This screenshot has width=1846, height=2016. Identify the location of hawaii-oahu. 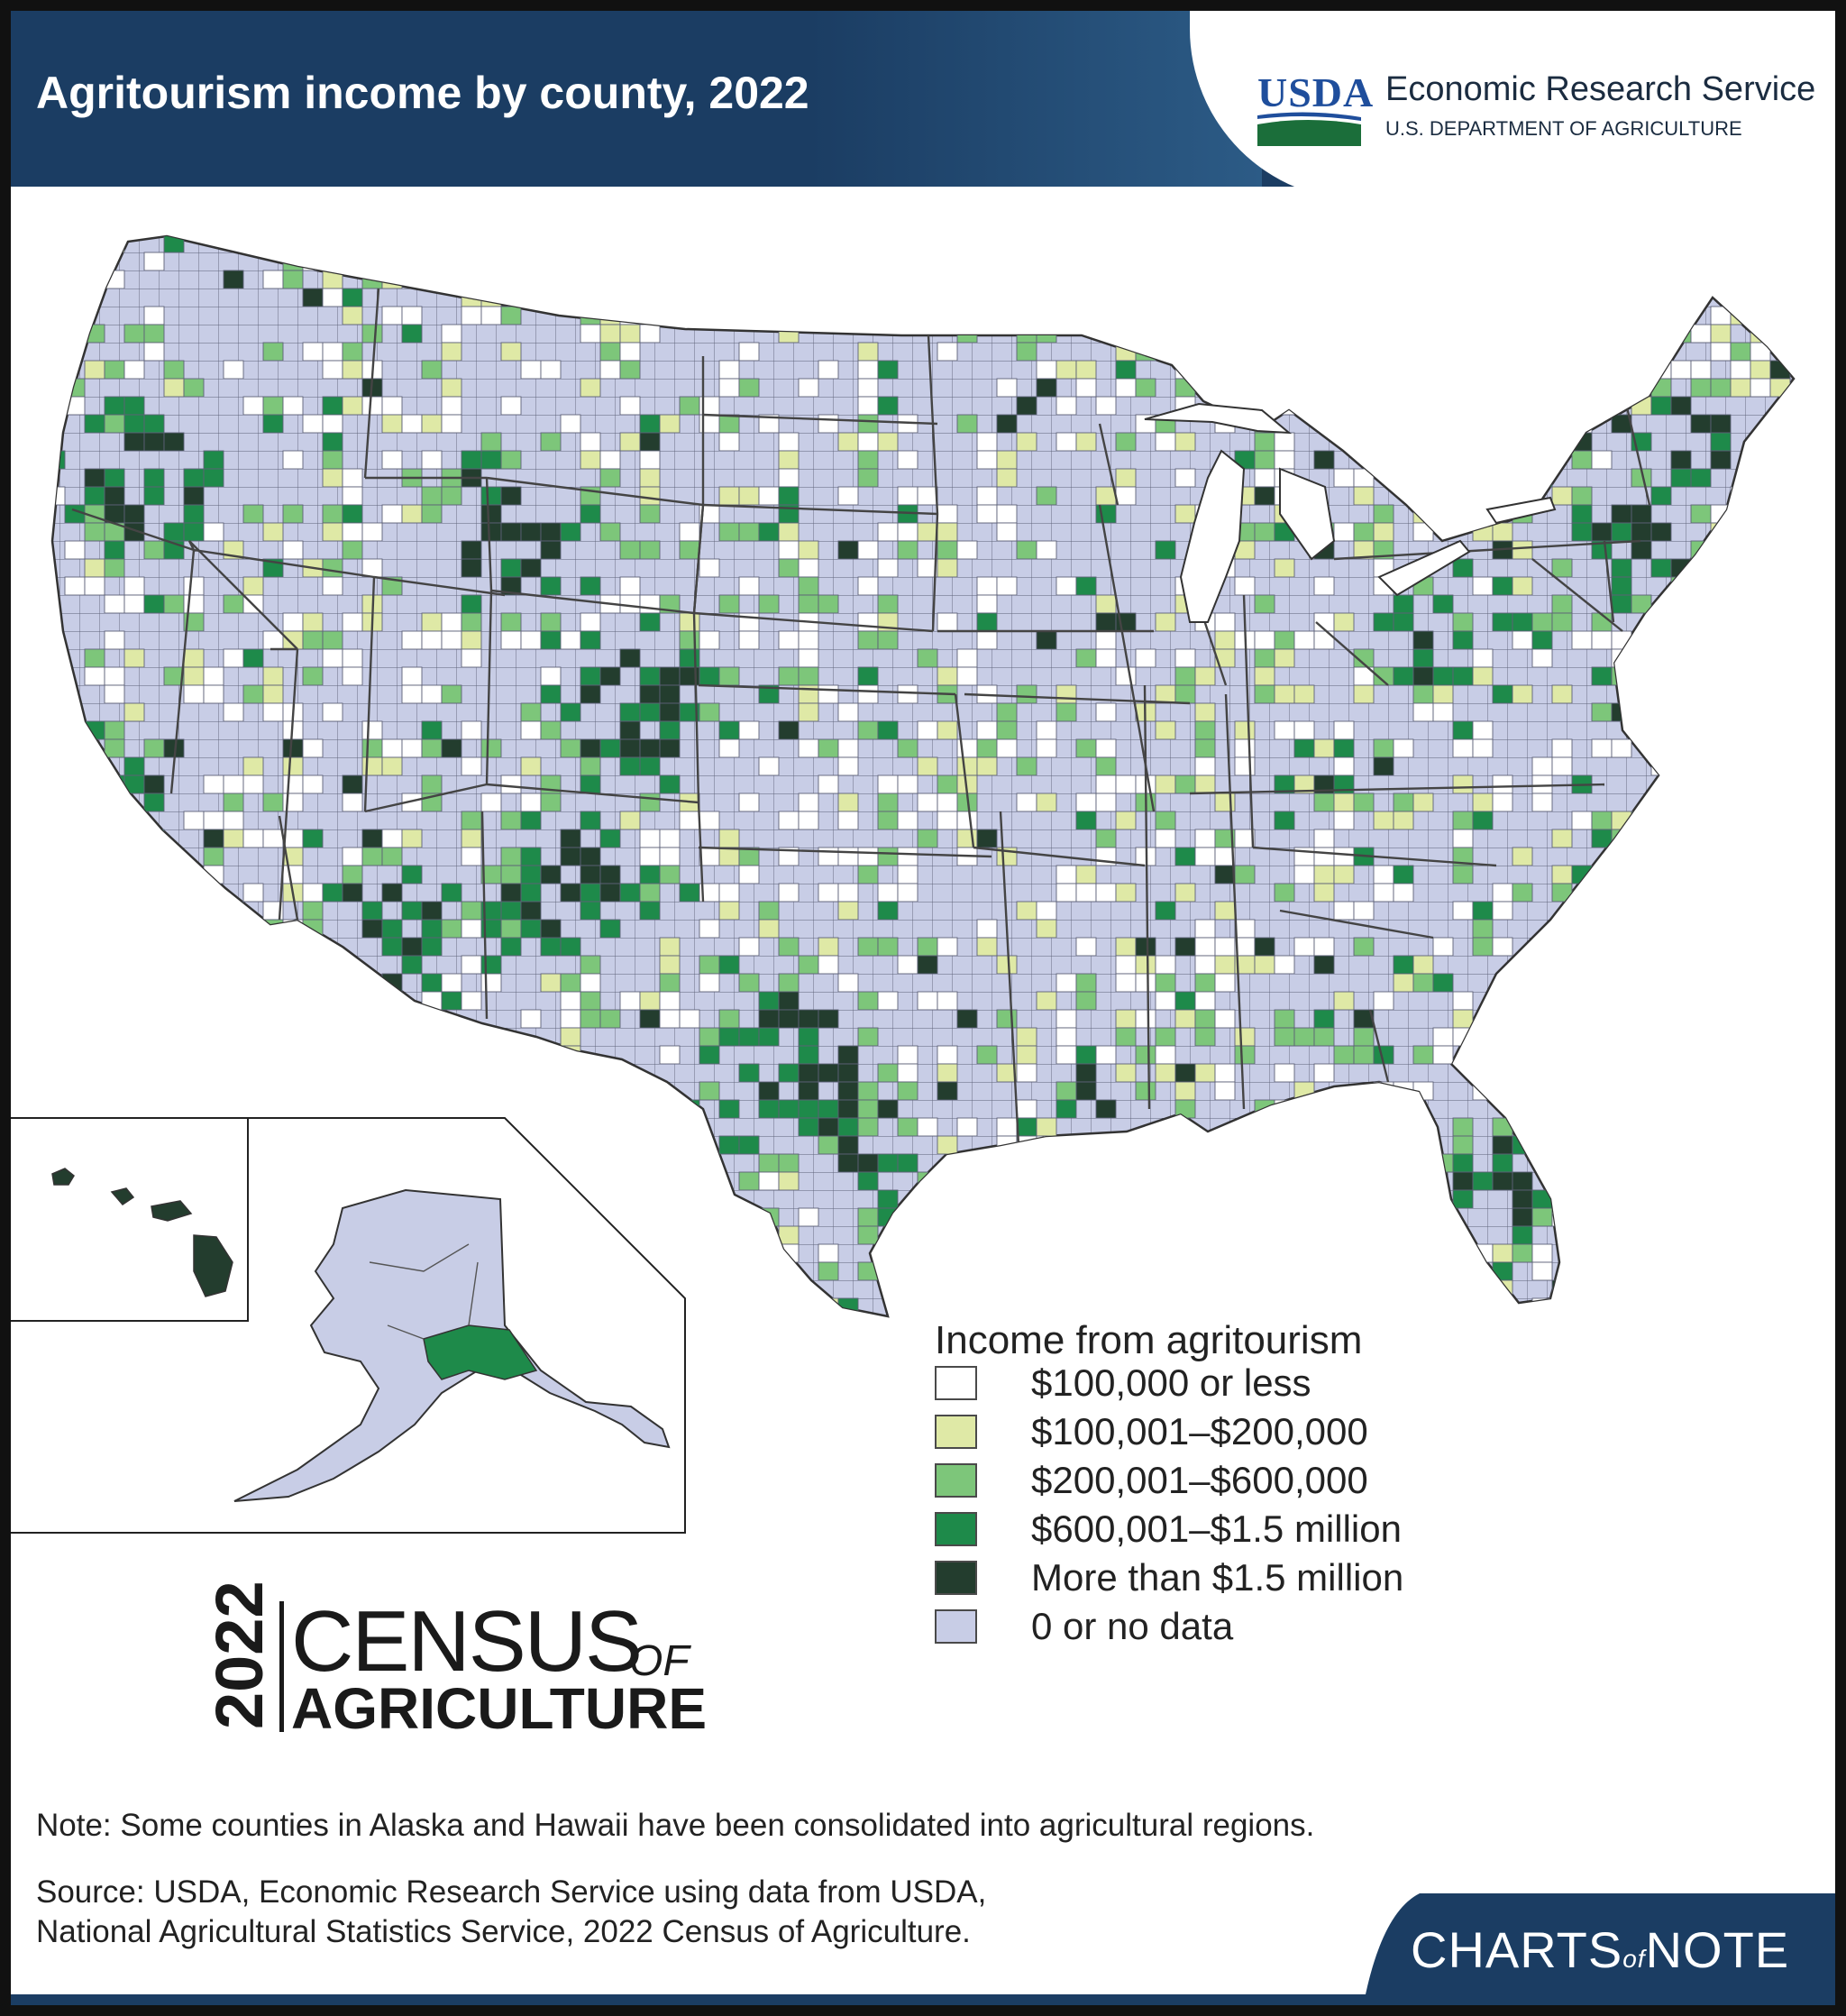
(122, 1196).